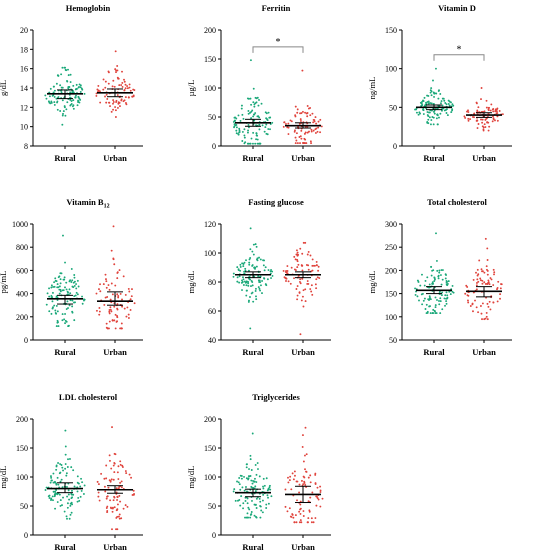 This screenshot has width=539, height=550. Describe the element at coordinates (24, 88) in the screenshot. I see `y-tick-label: 14` at that location.